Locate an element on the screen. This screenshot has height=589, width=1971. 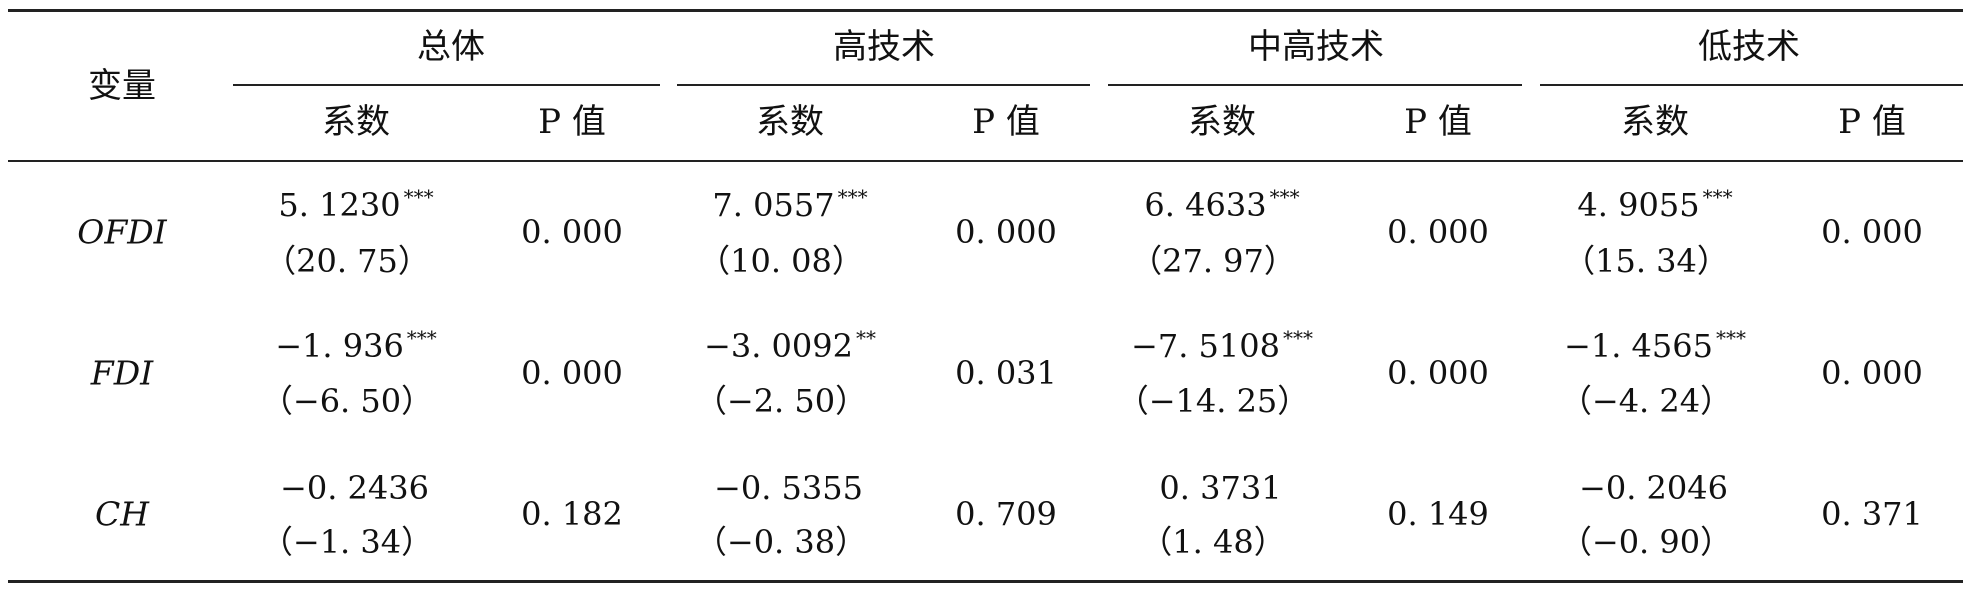
coefficient: −0. 2436 is located at coordinates (354, 488).